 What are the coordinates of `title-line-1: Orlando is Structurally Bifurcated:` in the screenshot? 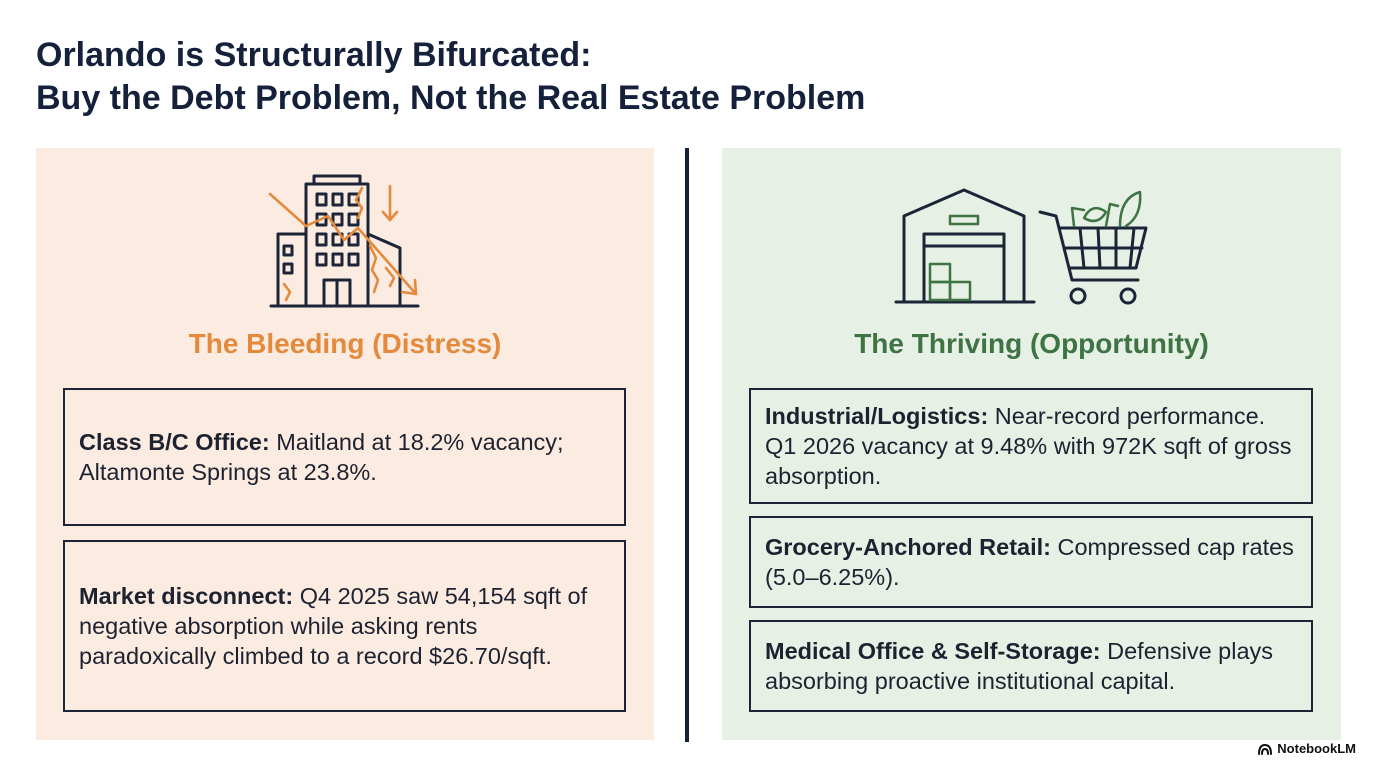 It's located at (314, 55).